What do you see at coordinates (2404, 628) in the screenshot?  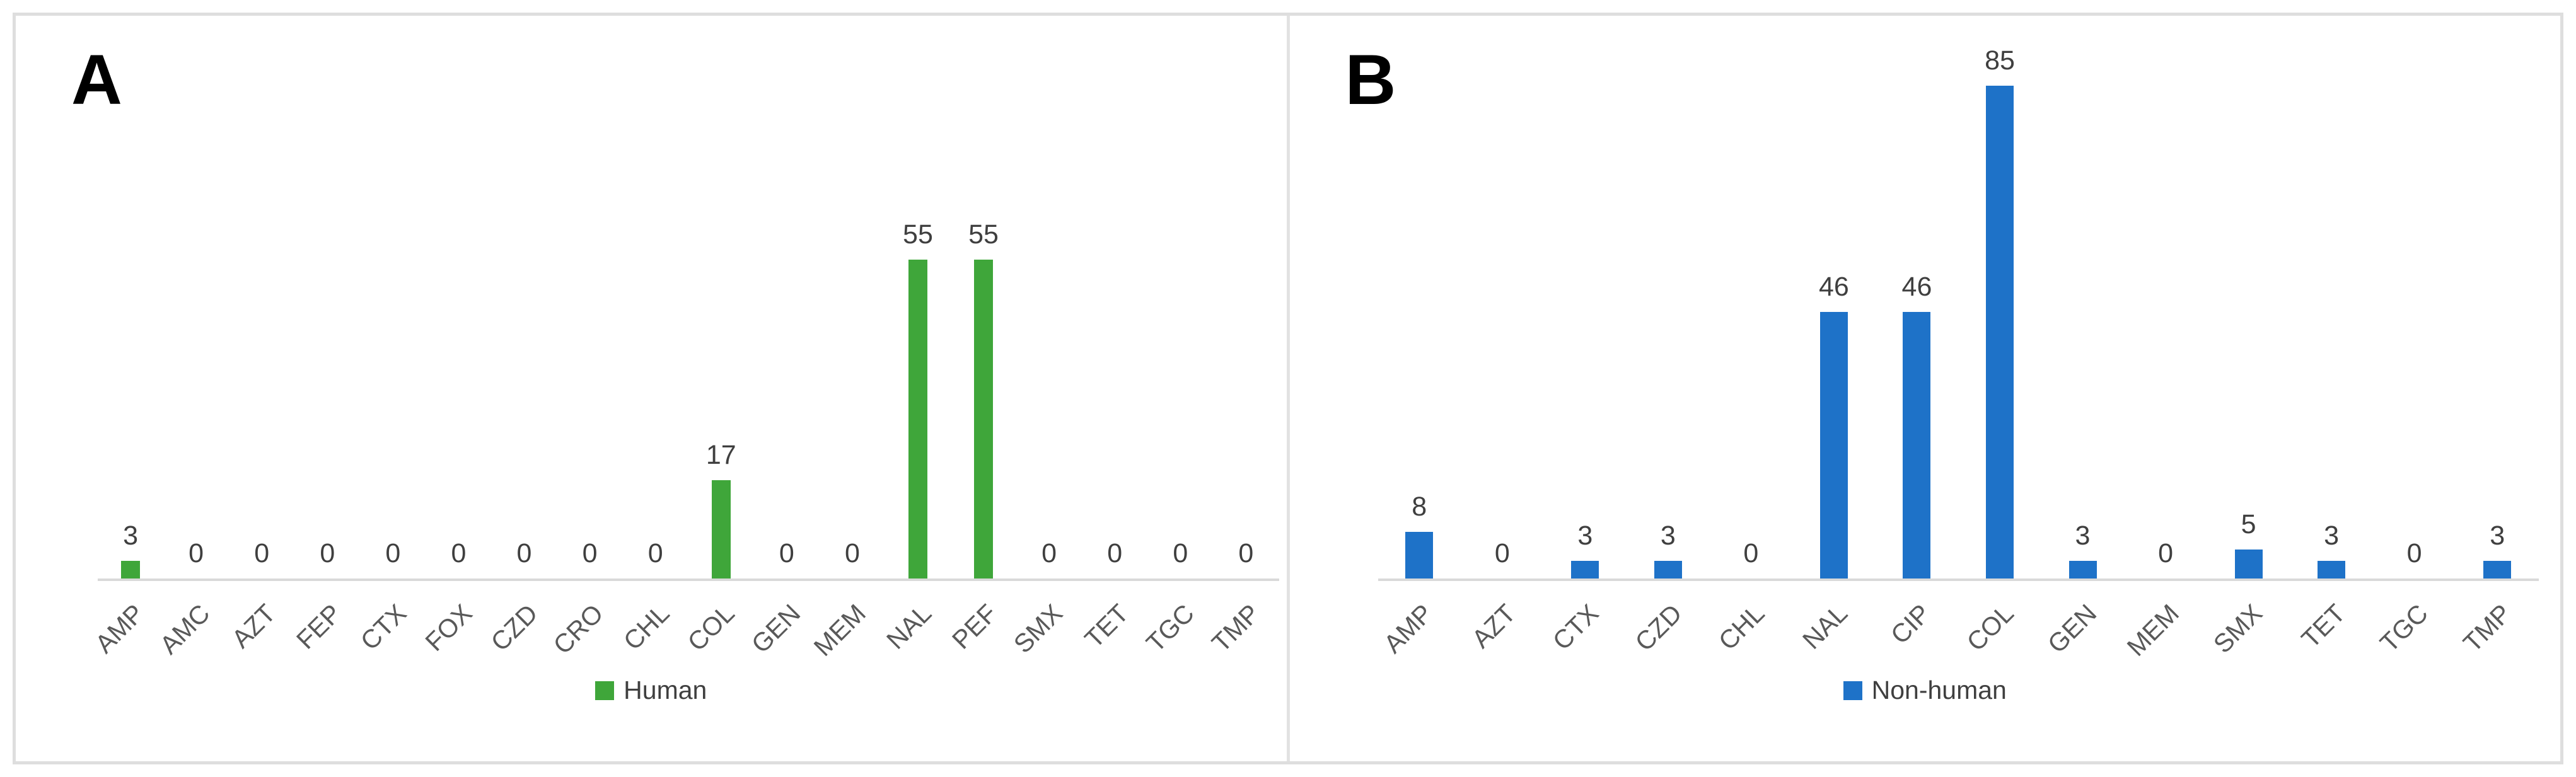 I see `x-tick-label: TGC` at bounding box center [2404, 628].